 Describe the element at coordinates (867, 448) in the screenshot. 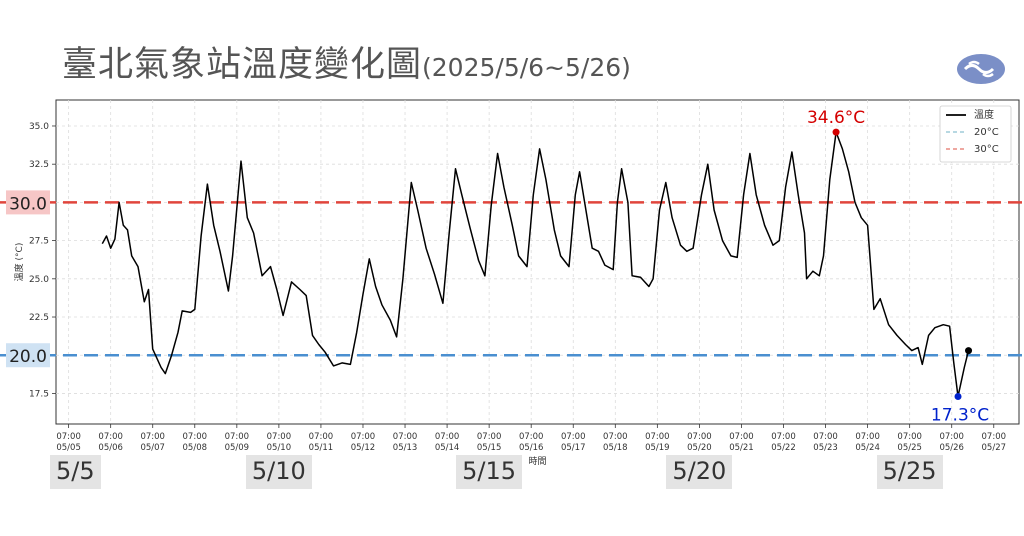

I see `x-tick-date: 05/24` at that location.